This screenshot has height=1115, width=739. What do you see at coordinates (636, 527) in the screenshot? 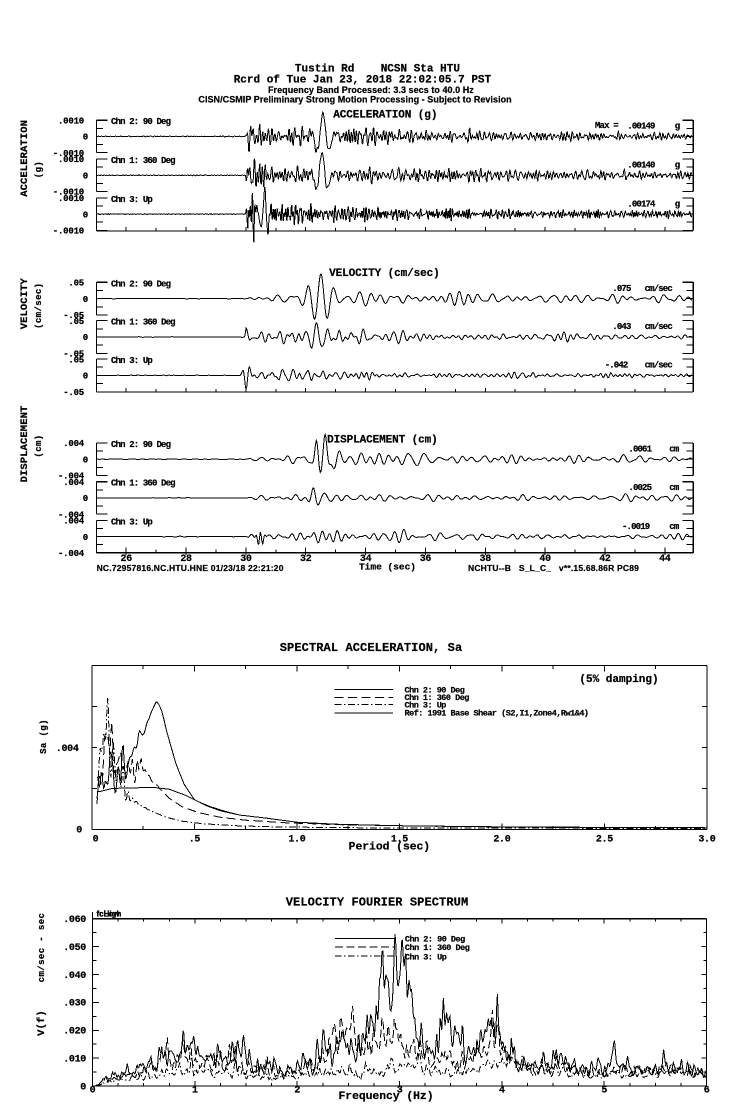
I see `svg-text: -.0019` at bounding box center [636, 527].